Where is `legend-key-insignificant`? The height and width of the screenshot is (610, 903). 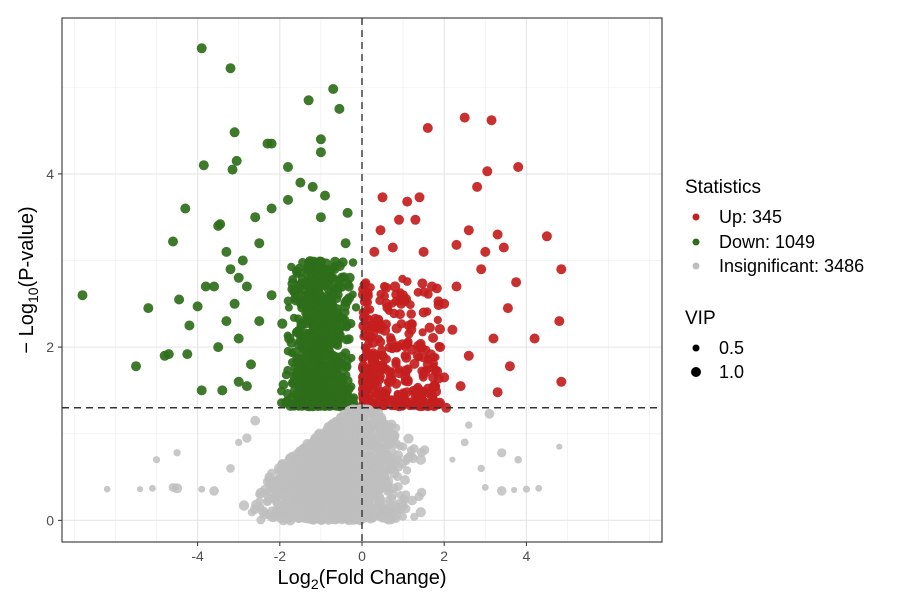
legend-key-insignificant is located at coordinates (696, 266).